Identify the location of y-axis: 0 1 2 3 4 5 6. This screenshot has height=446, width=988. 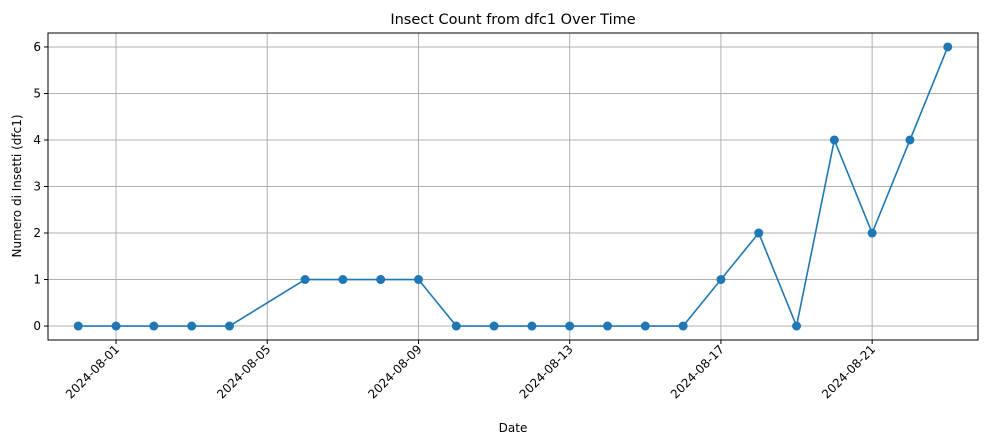
(40, 186).